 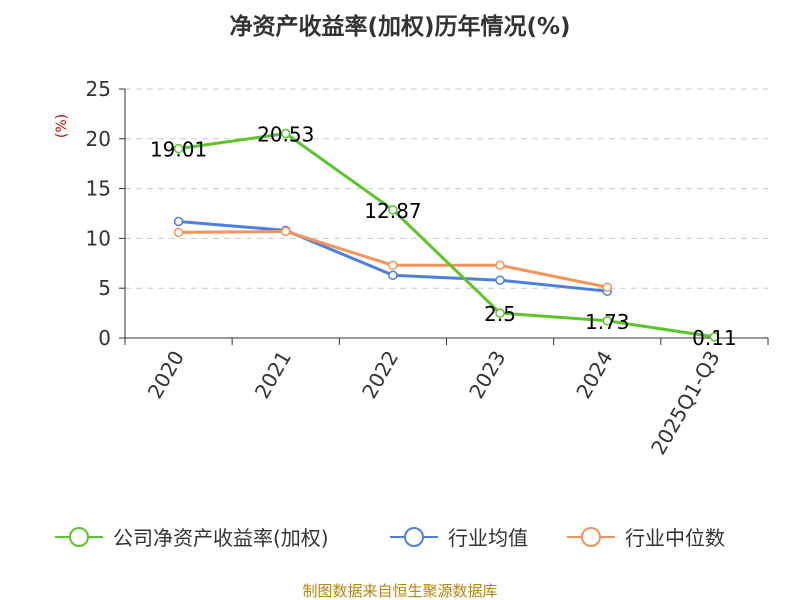 What do you see at coordinates (675, 538) in the screenshot?
I see `legend-label: 行业中位数` at bounding box center [675, 538].